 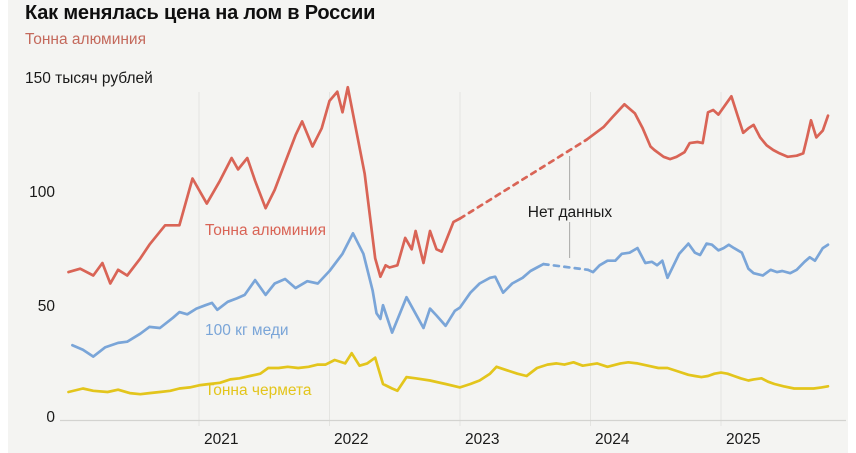 What do you see at coordinates (85, 39) in the screenshot?
I see `chart-subtitle: Тонна алюминия` at bounding box center [85, 39].